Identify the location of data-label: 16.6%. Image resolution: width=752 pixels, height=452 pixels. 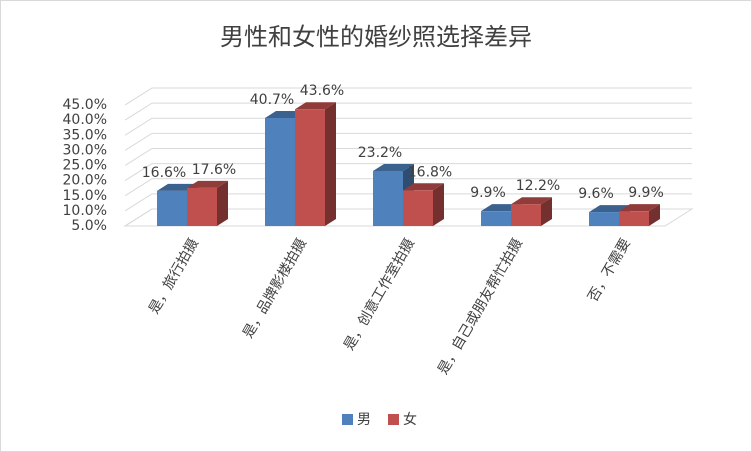
(164, 173).